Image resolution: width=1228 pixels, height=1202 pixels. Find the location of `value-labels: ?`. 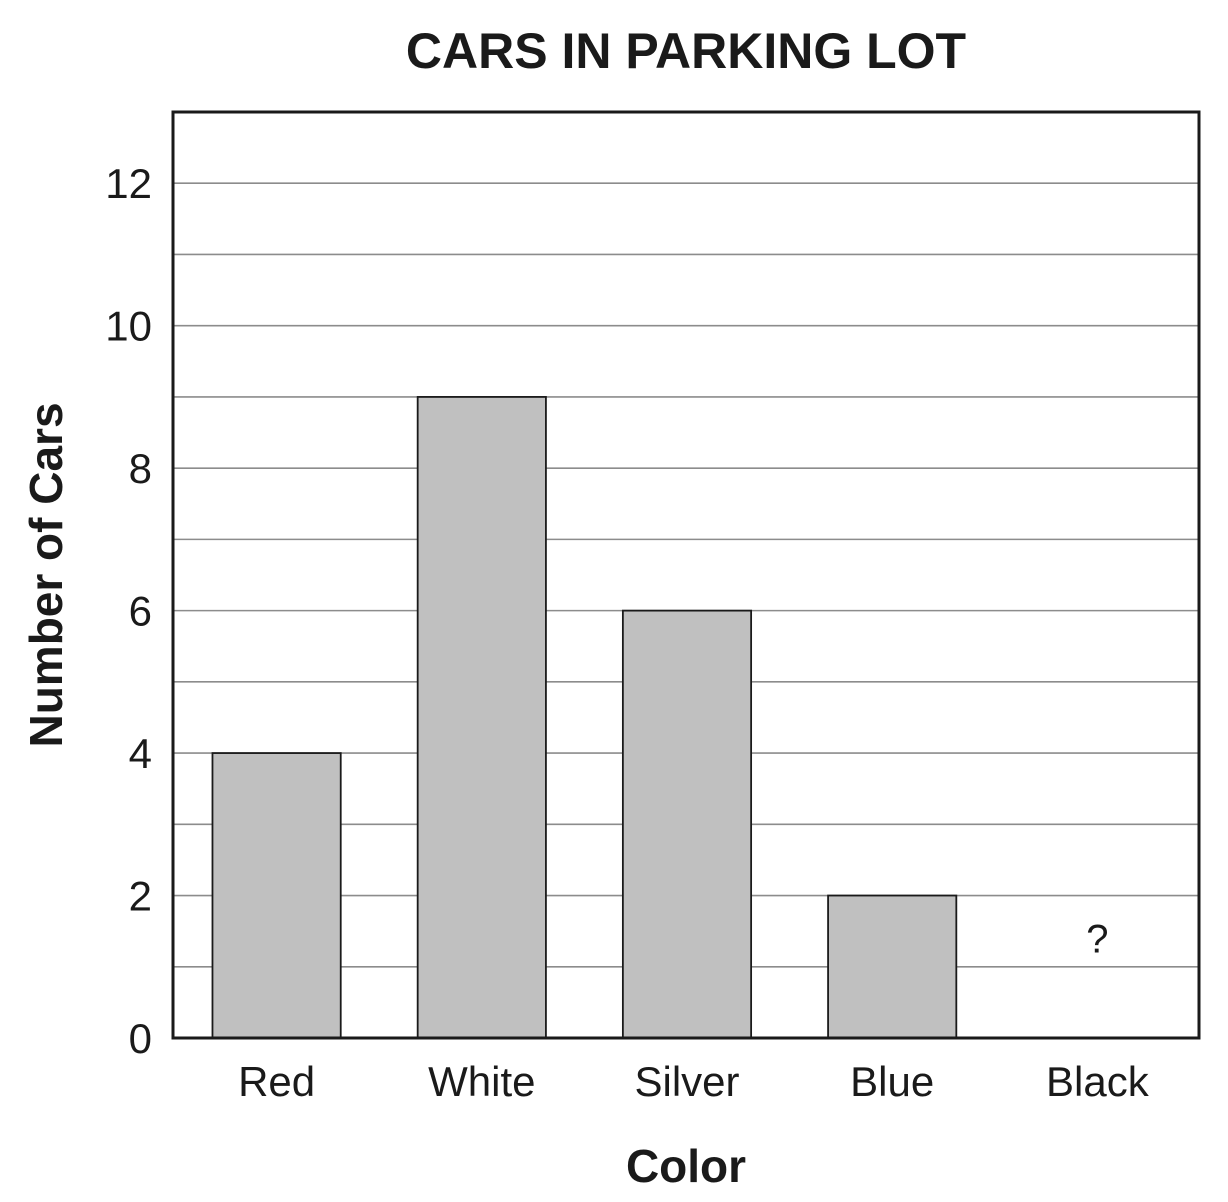

value-labels: ? is located at coordinates (1097, 939).